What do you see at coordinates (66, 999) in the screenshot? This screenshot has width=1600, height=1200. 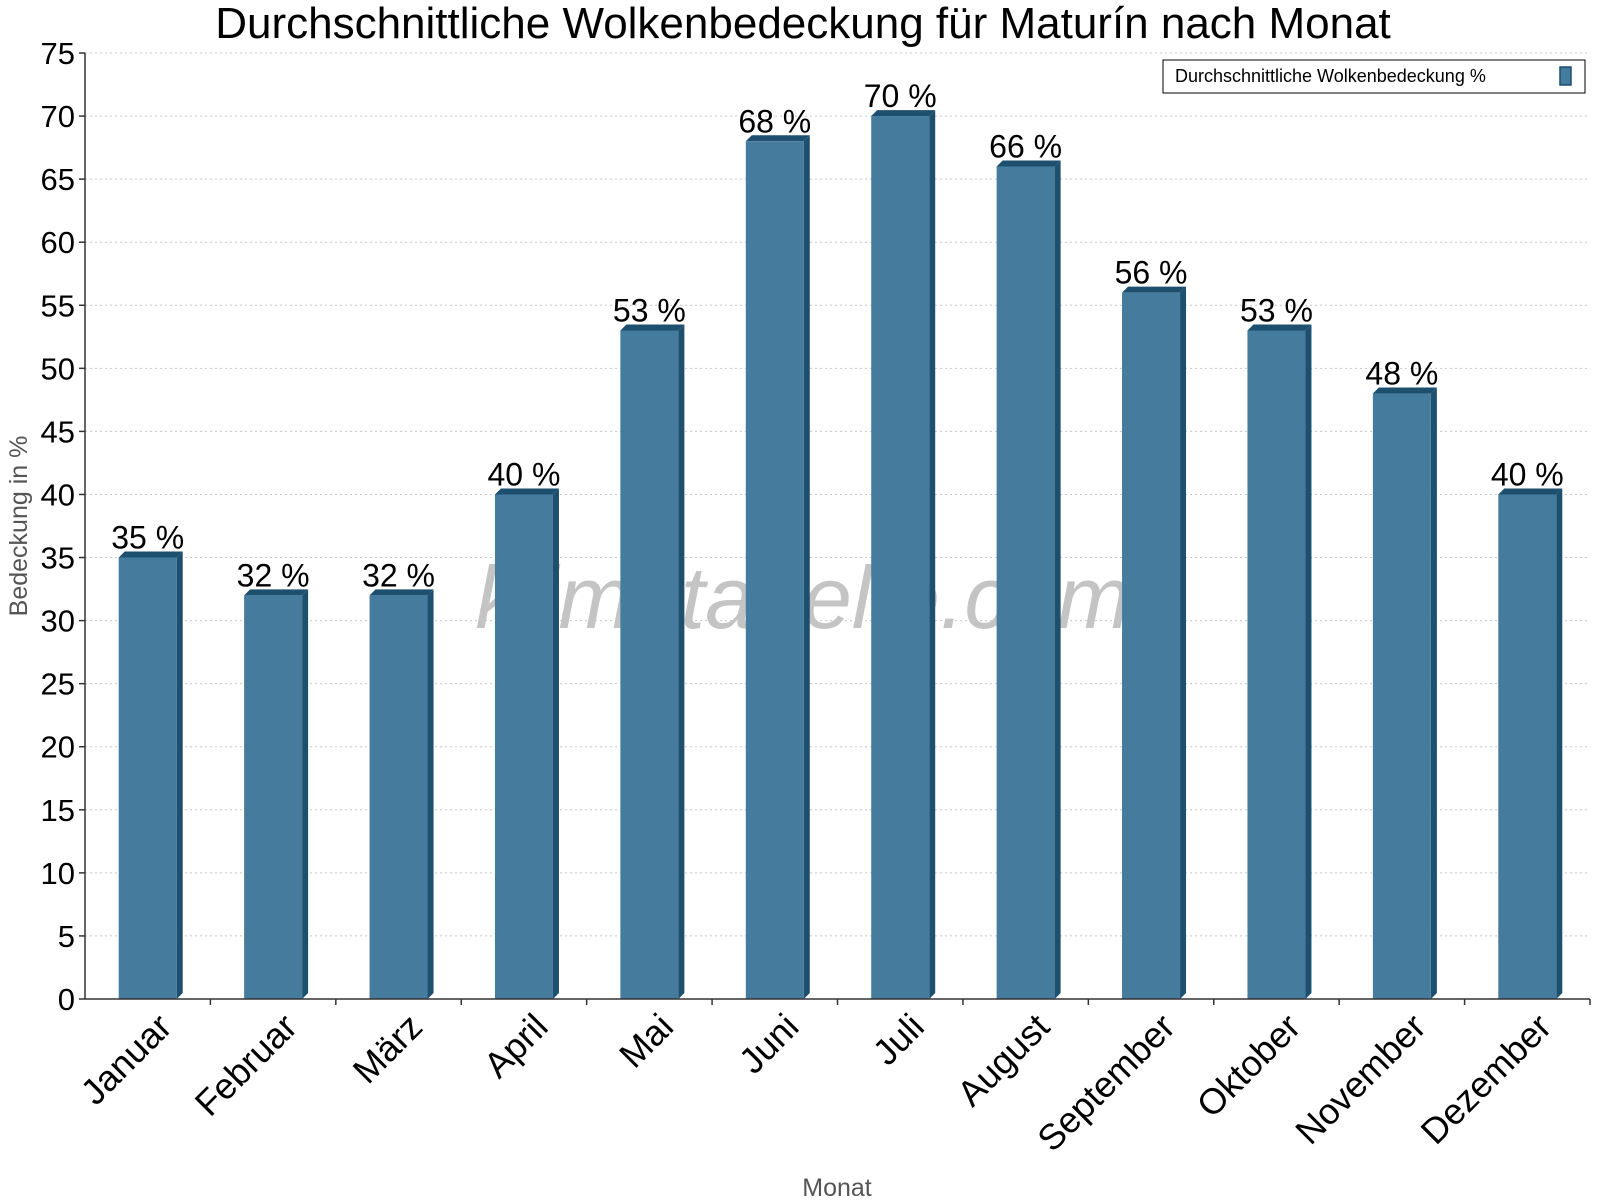 I see `y-tick-label: 0` at bounding box center [66, 999].